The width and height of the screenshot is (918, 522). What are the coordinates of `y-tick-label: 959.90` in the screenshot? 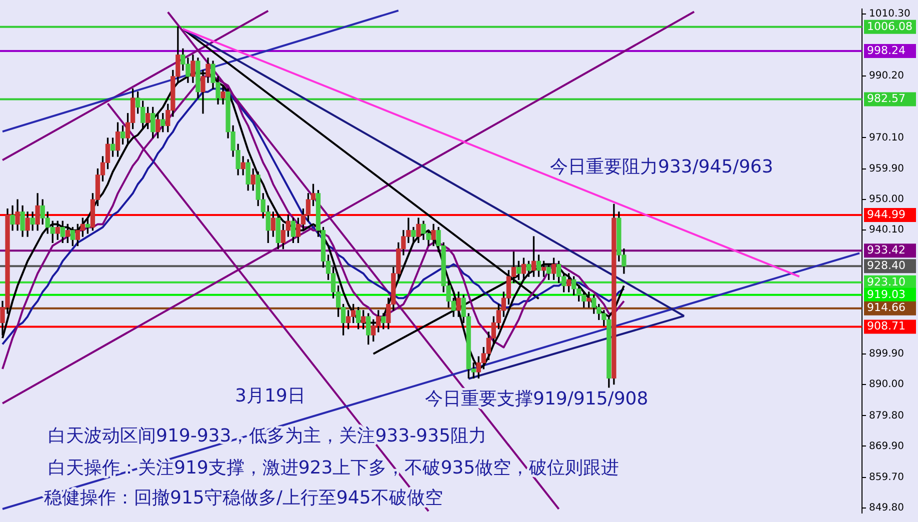 It's located at (886, 169).